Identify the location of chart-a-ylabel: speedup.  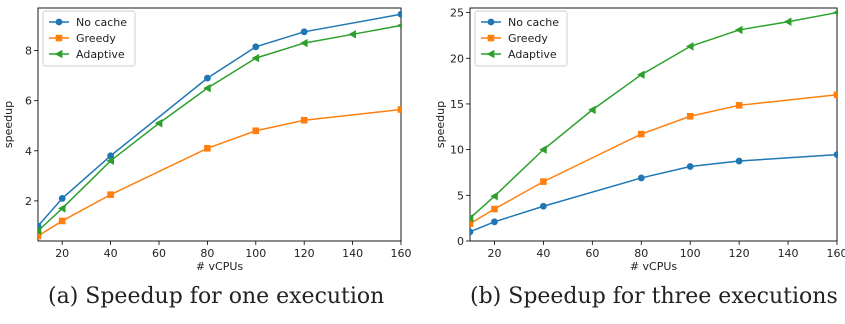
(8, 124).